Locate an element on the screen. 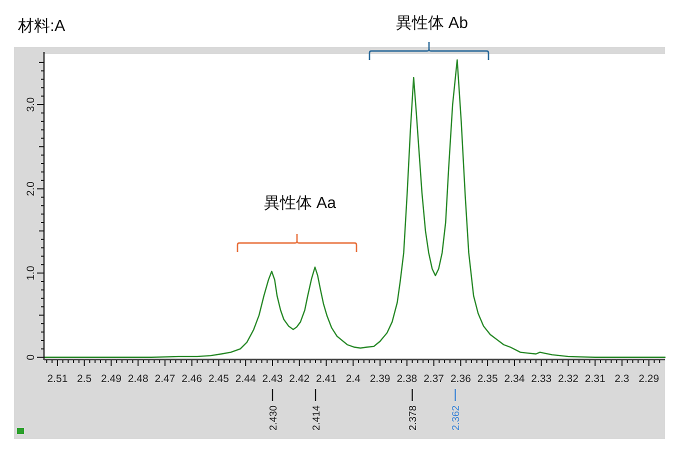  x-tick-label: 2.46 is located at coordinates (192, 379).